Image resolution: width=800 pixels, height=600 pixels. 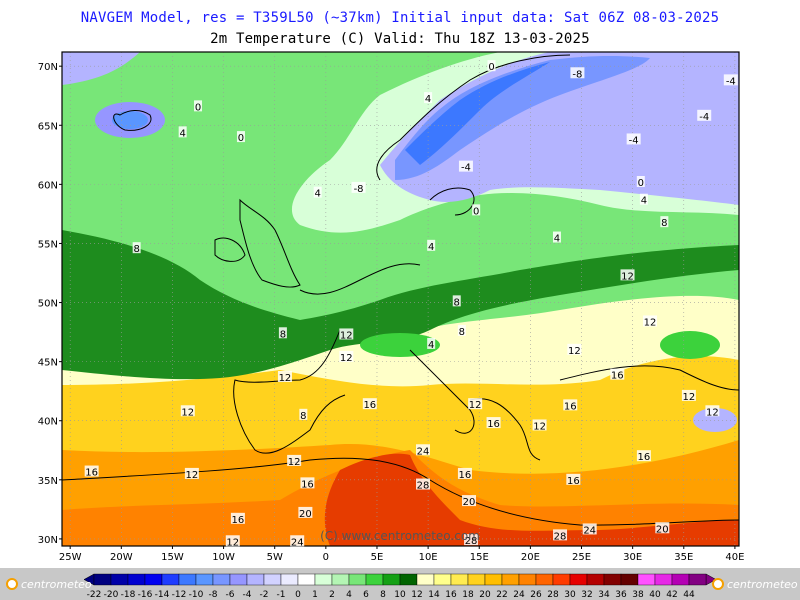 What do you see at coordinates (121, 557) in the screenshot?
I see `lon-tick-label: 20W` at bounding box center [121, 557].